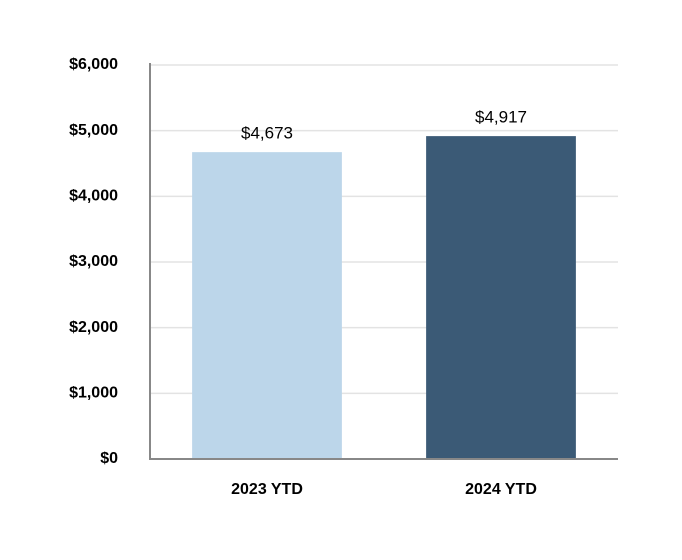 The height and width of the screenshot is (560, 682). I want to click on y-tick-label: $1,000, so click(93, 393).